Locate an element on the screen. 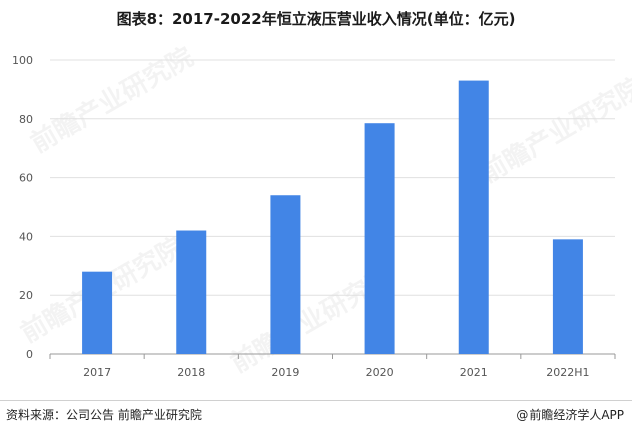 This screenshot has width=632, height=435. brand-credit: @前瞻经济学人APP is located at coordinates (570, 414).